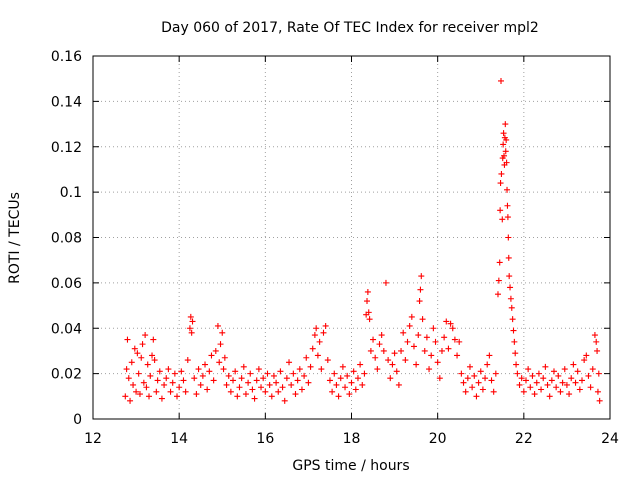  I want to click on y-axis-label: ROTI / TECUs, so click(15, 238).